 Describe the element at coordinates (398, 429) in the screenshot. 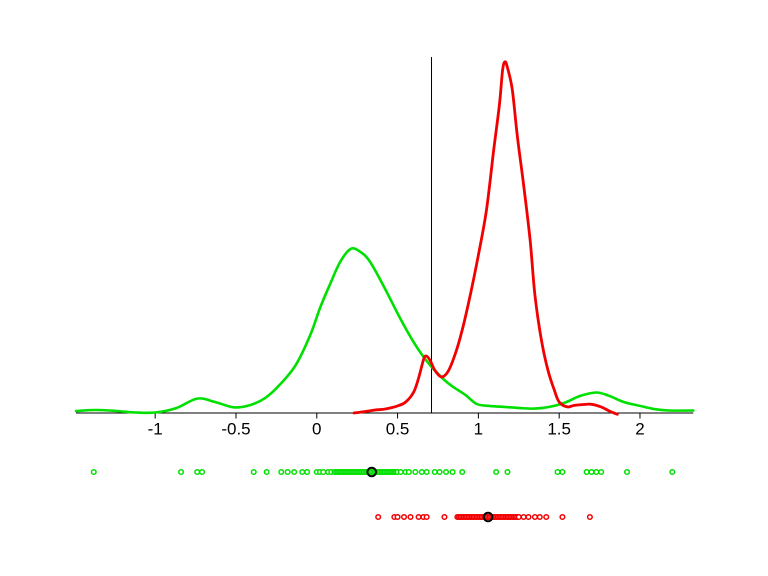

I see `x-tick-label: 0.5` at that location.